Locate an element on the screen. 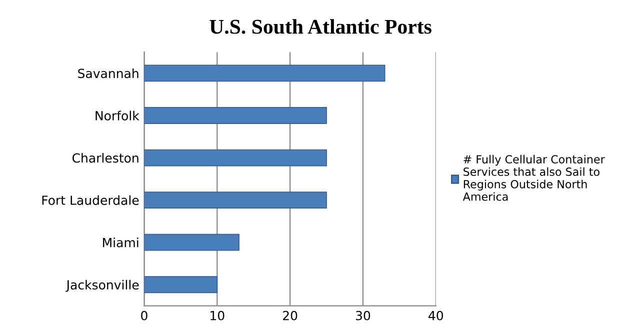 This screenshot has width=641, height=336. x-tick-label: 20 is located at coordinates (290, 315).